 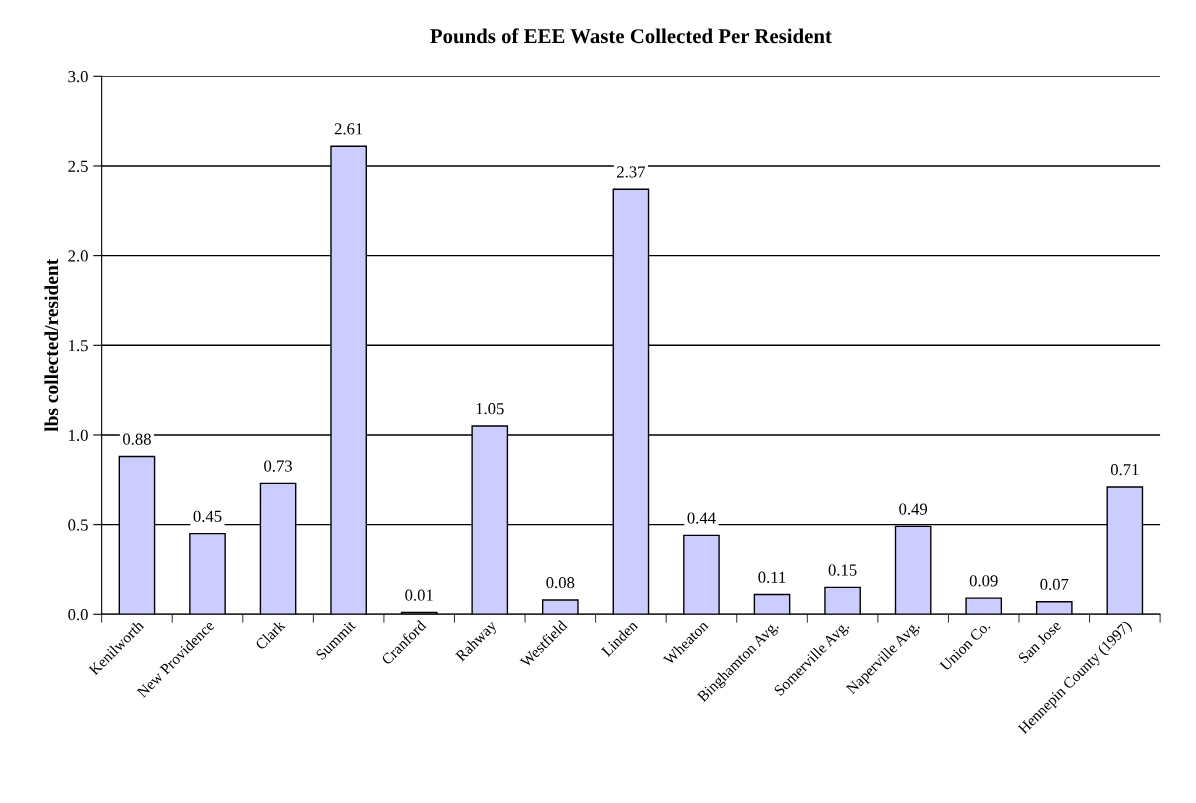 What do you see at coordinates (78, 76) in the screenshot?
I see `y-tick-label: 3.0` at bounding box center [78, 76].